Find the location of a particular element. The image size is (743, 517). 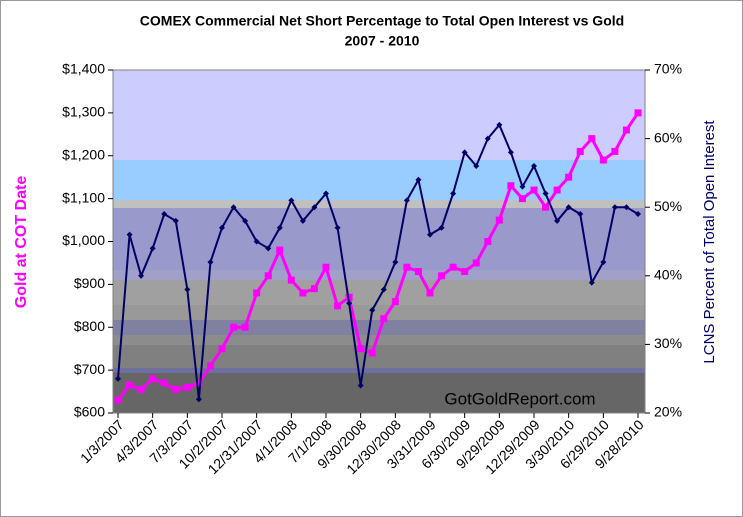

y2-tick-label: 30% is located at coordinates (668, 343).